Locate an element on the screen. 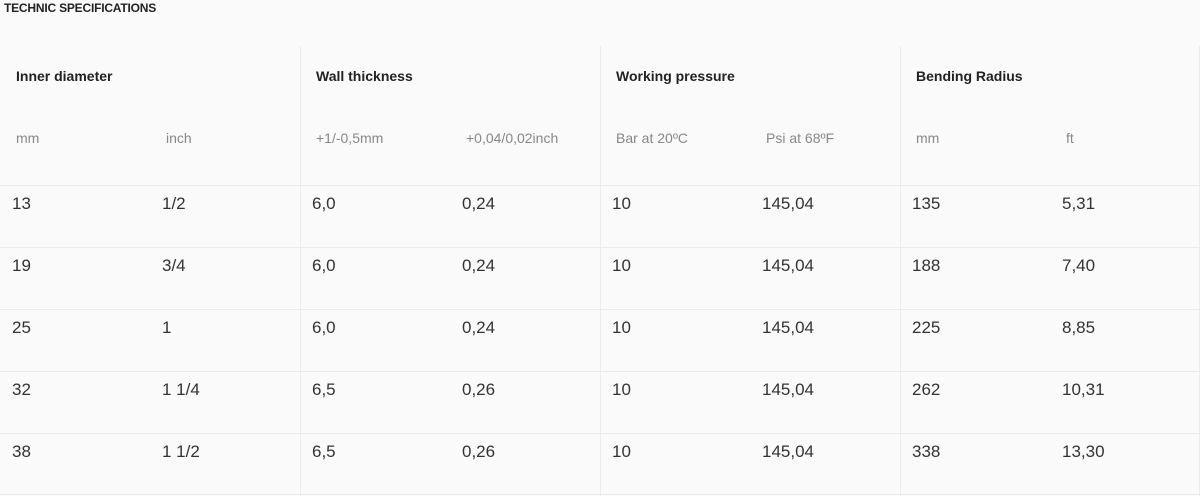 The height and width of the screenshot is (496, 1200). unit-header-mm: mm is located at coordinates (28, 138).